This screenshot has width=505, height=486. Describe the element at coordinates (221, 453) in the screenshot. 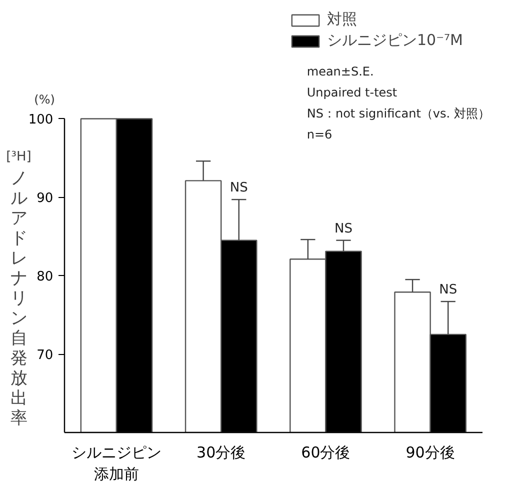

I see `x-tick-label: 30分後` at that location.